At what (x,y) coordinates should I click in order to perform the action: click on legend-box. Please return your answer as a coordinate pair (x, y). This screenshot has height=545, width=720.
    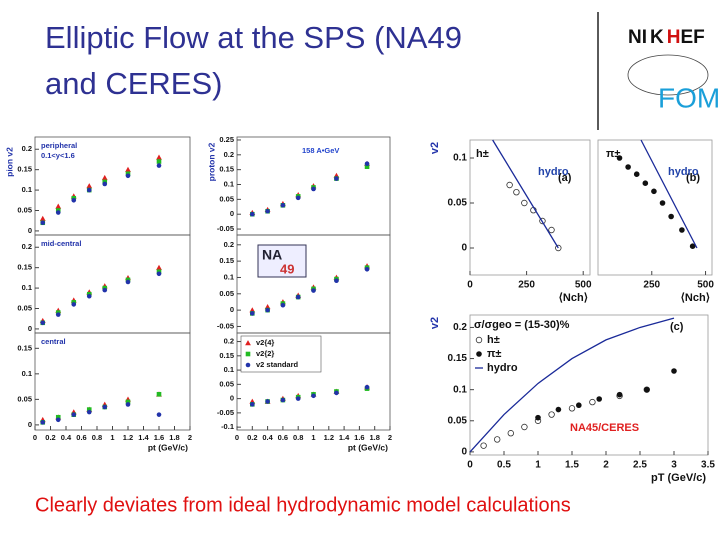
    Looking at the image, I should click on (281, 354).